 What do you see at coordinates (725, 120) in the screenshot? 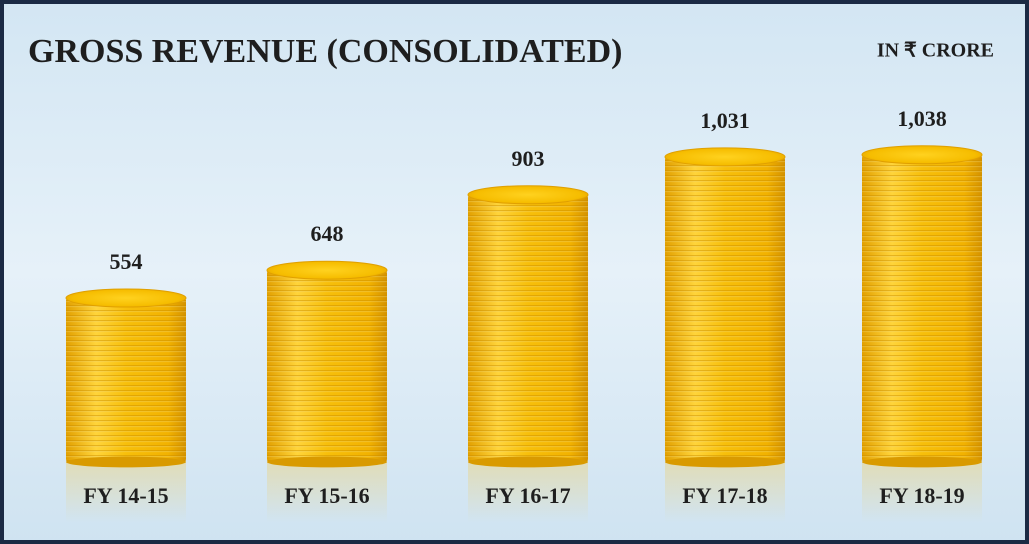
I see `value-label: 1,031` at bounding box center [725, 120].